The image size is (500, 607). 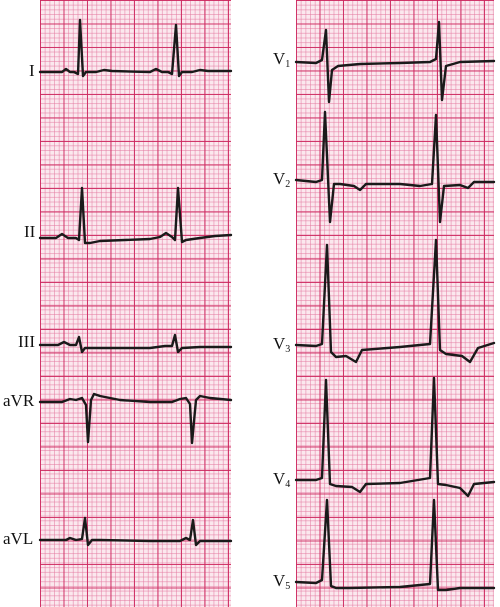 What do you see at coordinates (395, 167) in the screenshot?
I see `trace-lead-v2` at bounding box center [395, 167].